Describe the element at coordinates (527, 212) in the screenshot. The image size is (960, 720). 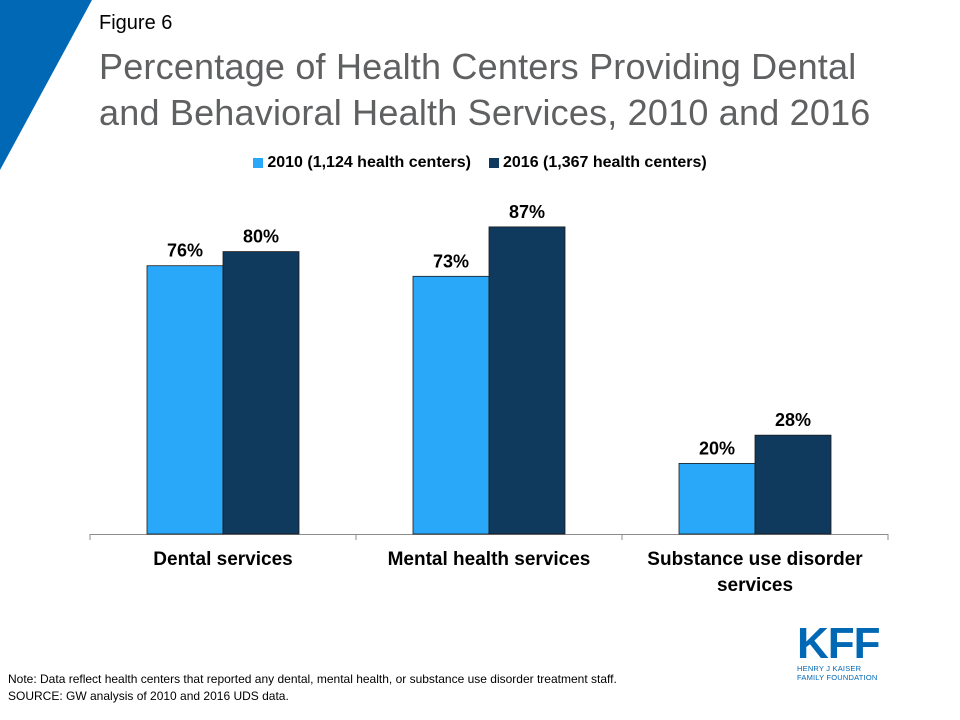
I see `data-label: 87%` at that location.